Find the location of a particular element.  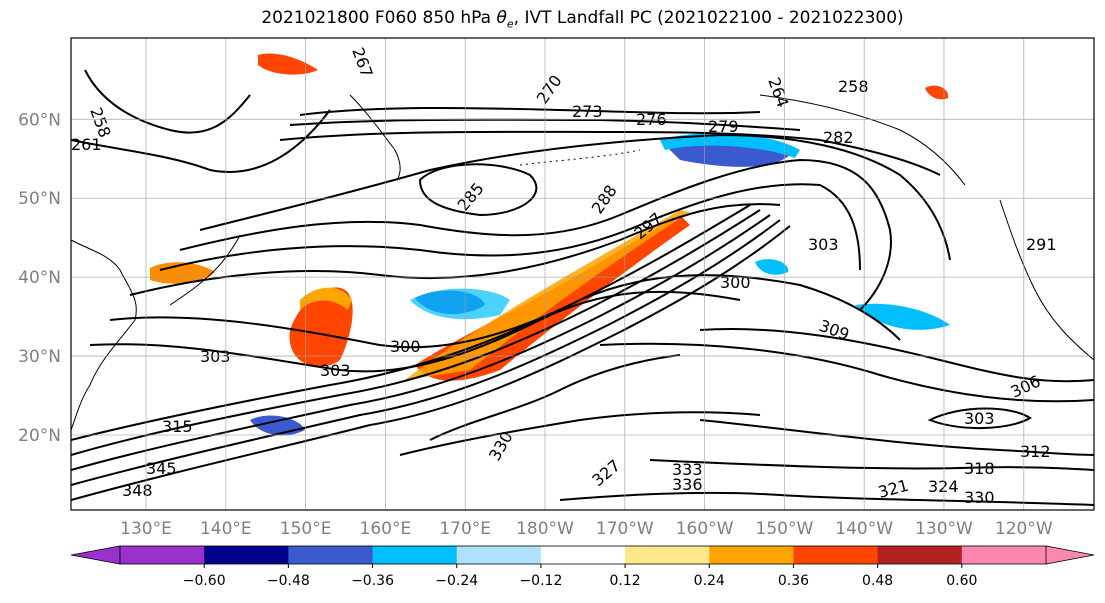

colorbar-tick-label: 0.12 is located at coordinates (625, 581).